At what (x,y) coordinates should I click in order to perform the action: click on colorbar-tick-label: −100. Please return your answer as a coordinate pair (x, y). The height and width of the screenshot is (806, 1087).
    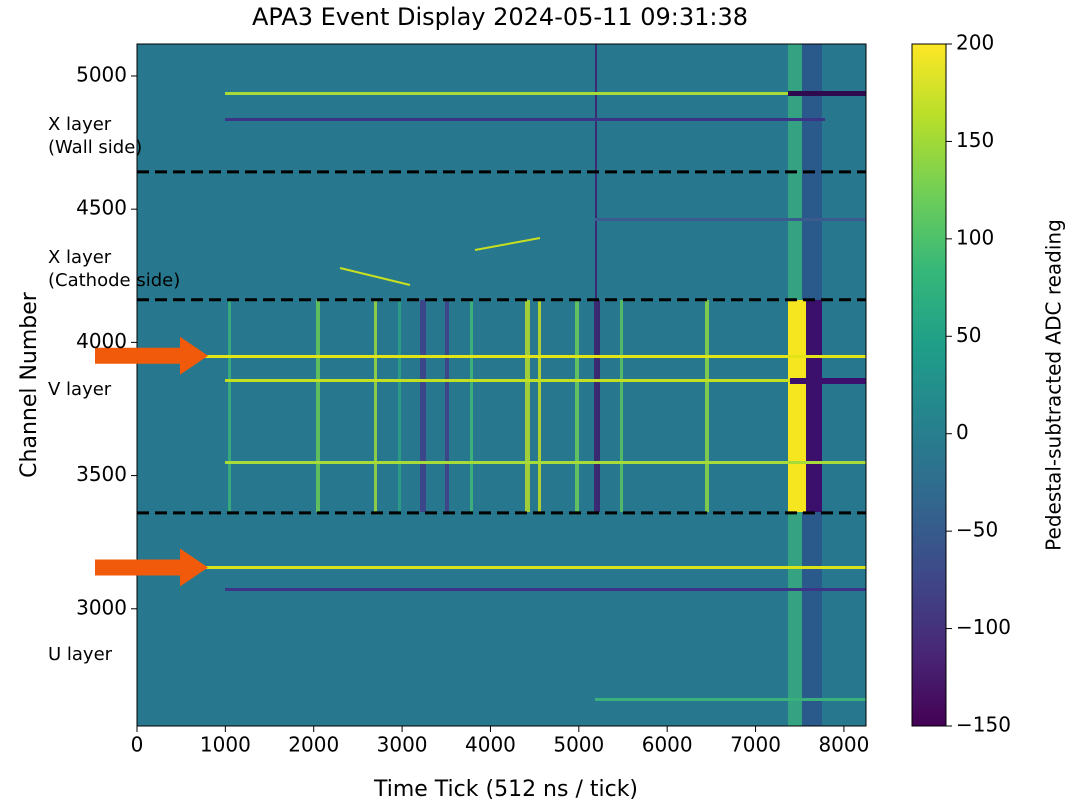
    Looking at the image, I should click on (983, 627).